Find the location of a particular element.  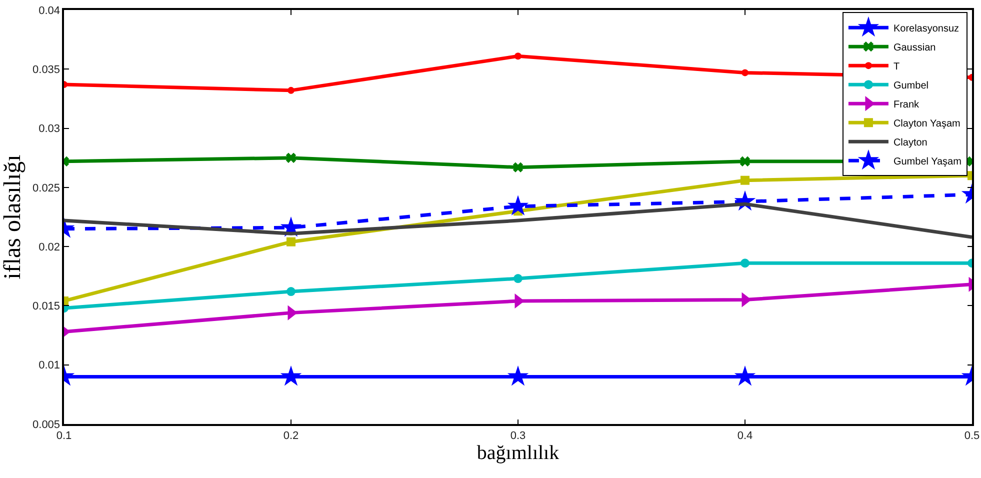

x-tick-label: 0.5 is located at coordinates (972, 436).